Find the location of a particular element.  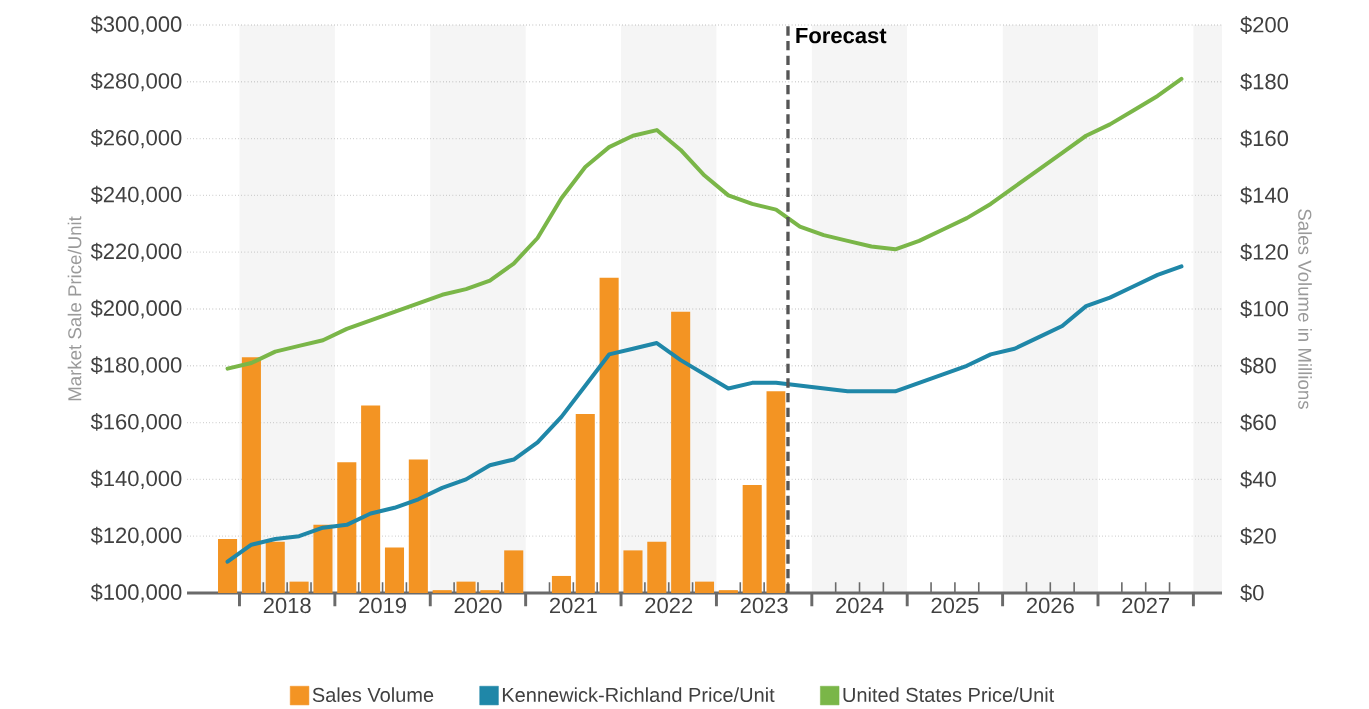

x-tick-label: 2025 is located at coordinates (955, 605).